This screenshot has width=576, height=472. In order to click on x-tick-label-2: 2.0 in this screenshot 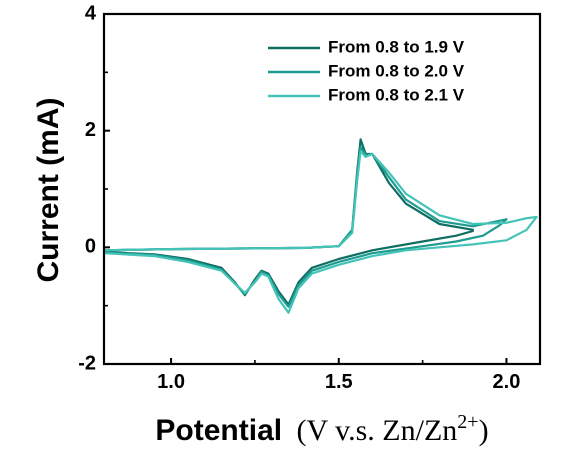, I will do `click(507, 382)`.